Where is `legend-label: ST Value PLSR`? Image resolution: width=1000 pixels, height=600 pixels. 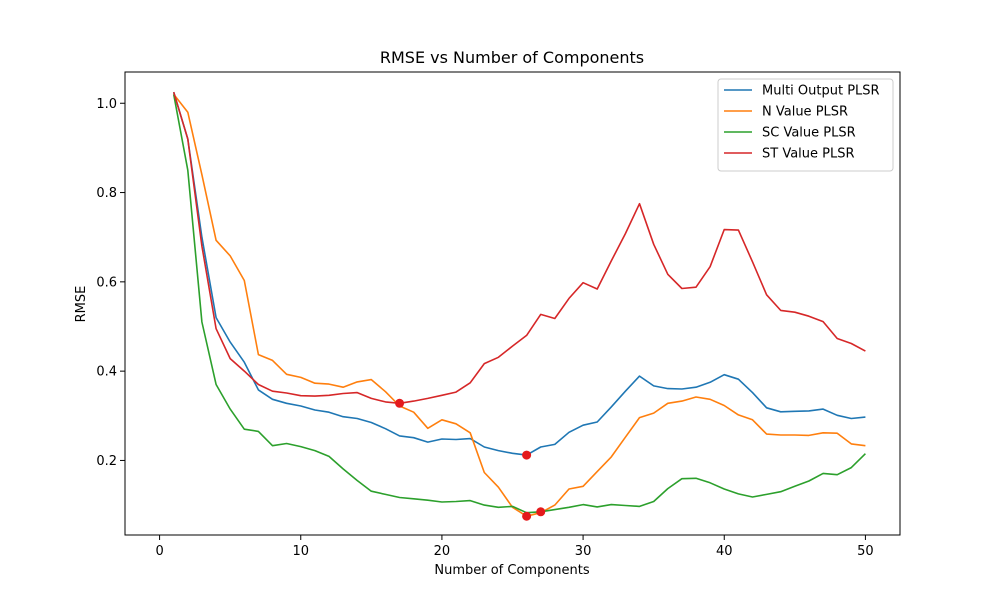
legend-label: ST Value PLSR is located at coordinates (808, 154).